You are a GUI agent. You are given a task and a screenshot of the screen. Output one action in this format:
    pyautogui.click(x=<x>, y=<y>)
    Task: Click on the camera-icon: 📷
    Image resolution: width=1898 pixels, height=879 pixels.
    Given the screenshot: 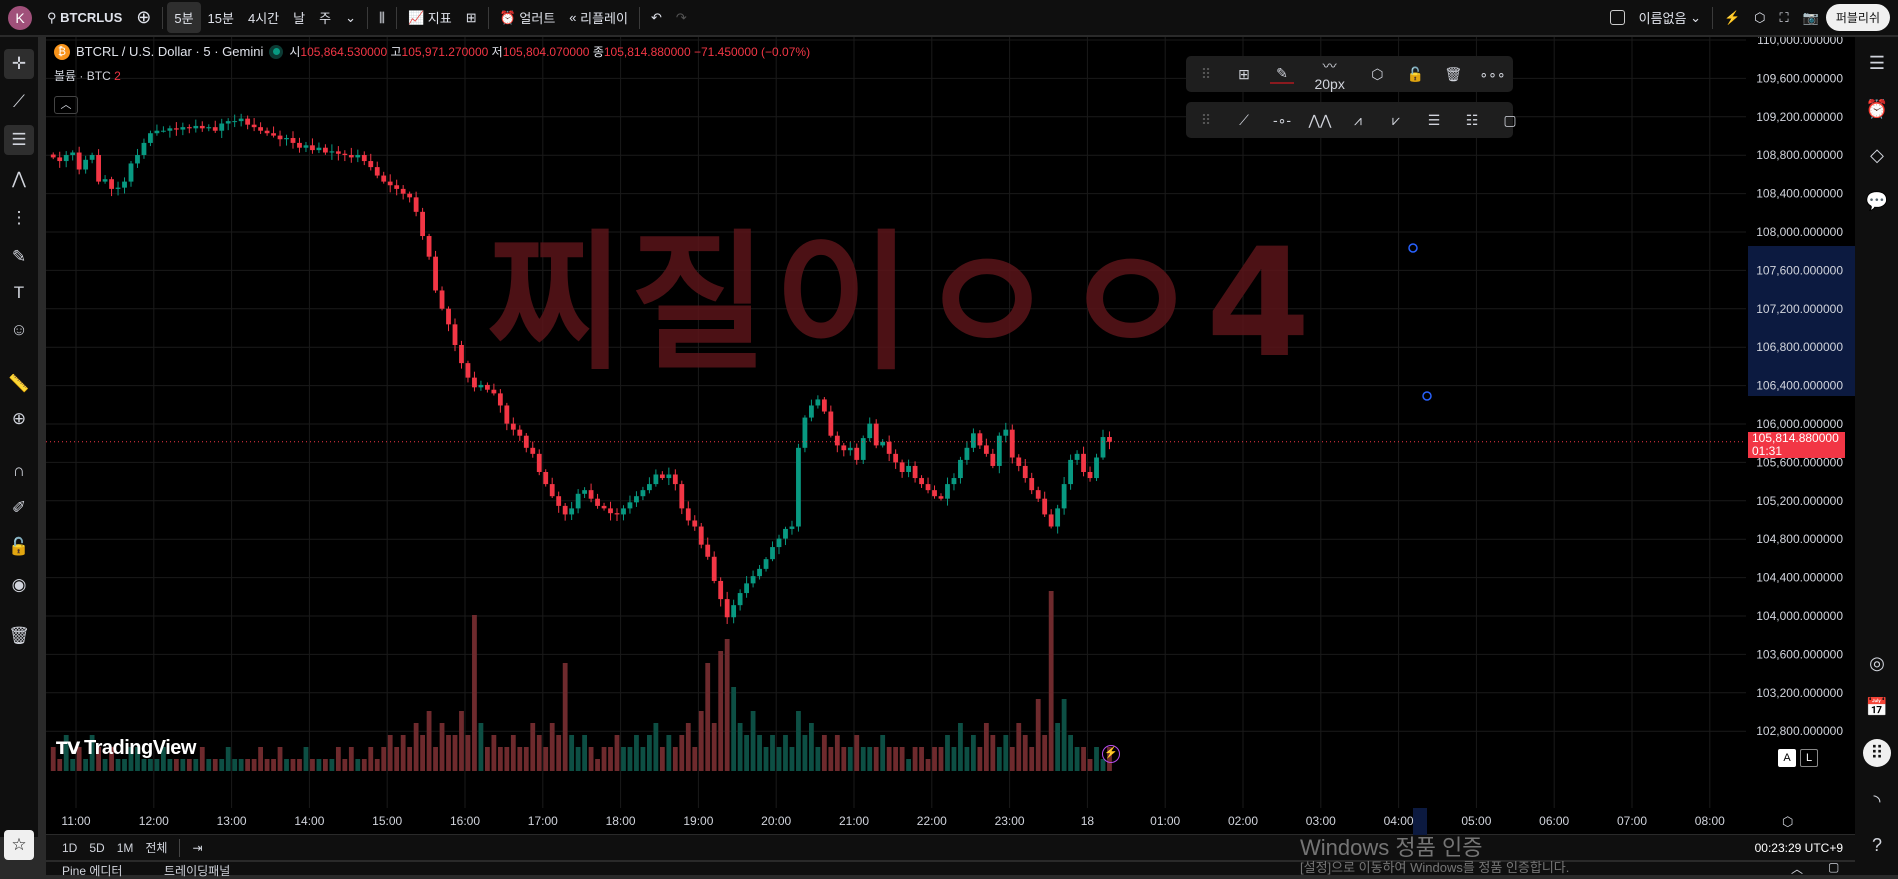 What is the action you would take?
    pyautogui.click(x=1810, y=17)
    